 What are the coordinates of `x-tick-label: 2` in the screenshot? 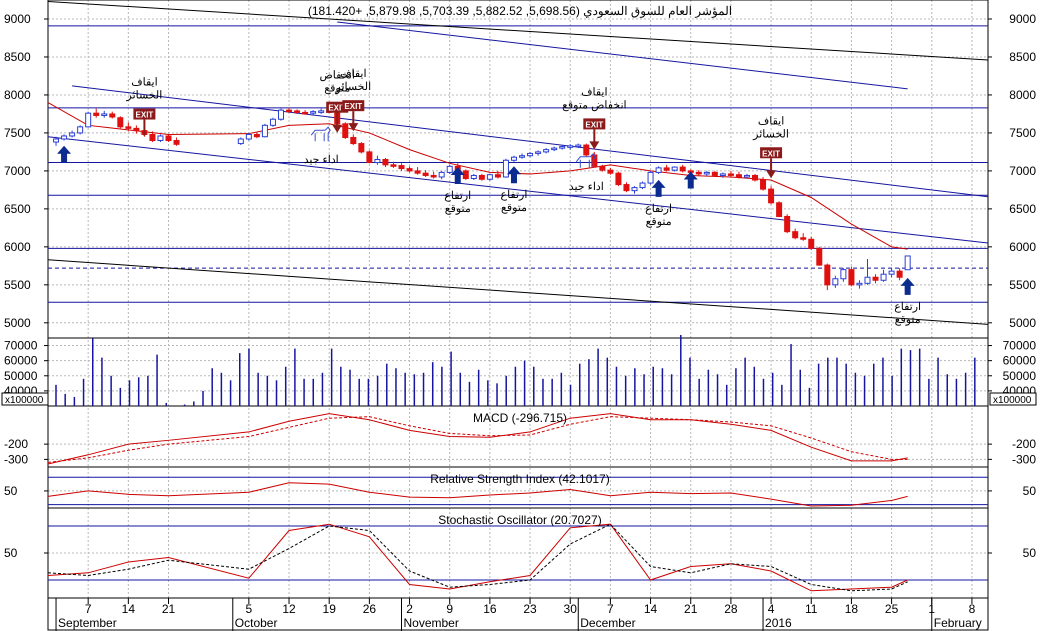 It's located at (409, 609).